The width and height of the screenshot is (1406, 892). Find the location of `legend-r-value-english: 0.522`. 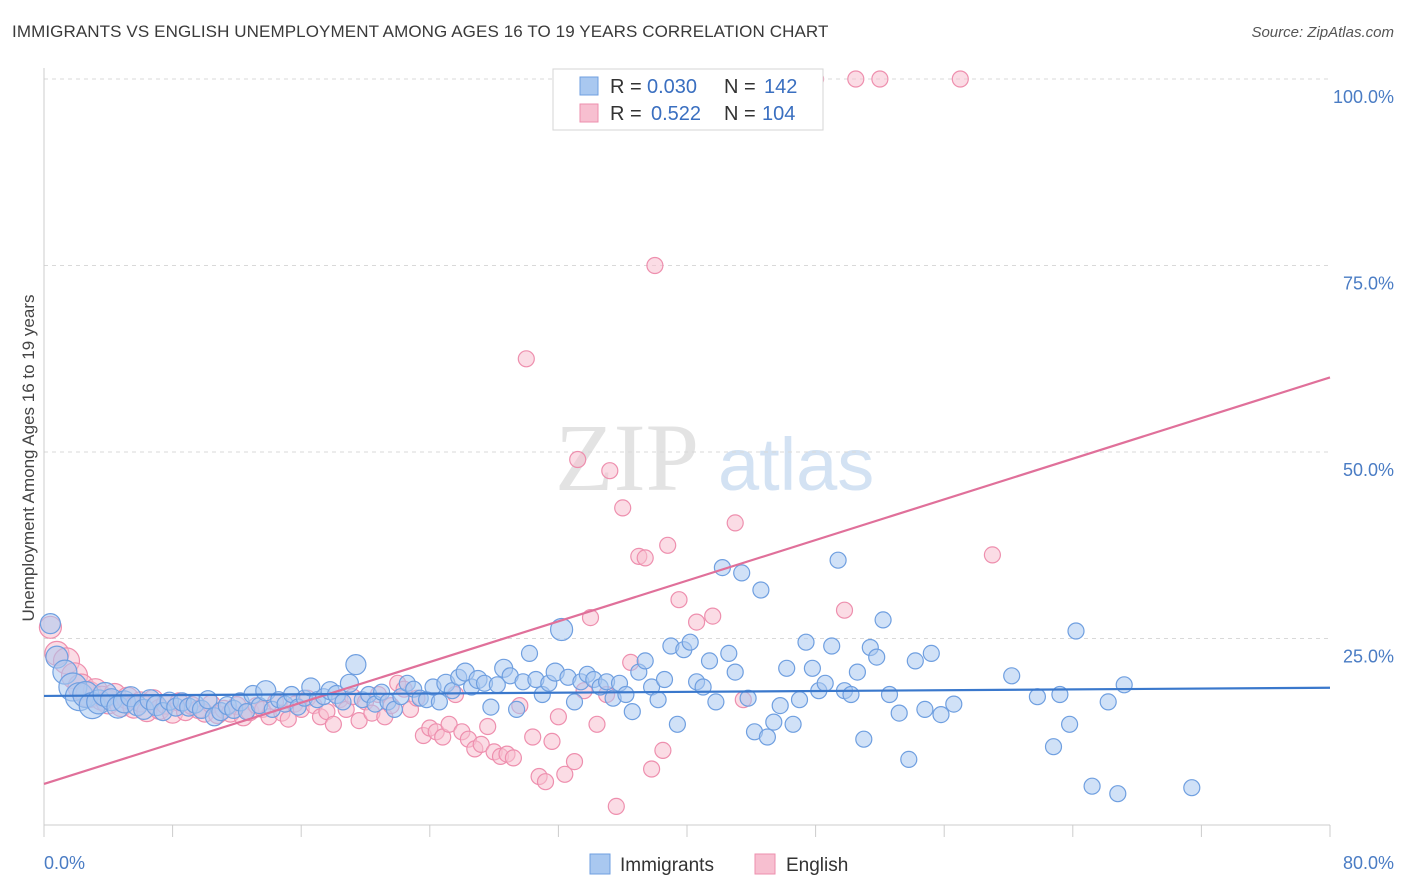

legend-r-value-english: 0.522 is located at coordinates (676, 114).